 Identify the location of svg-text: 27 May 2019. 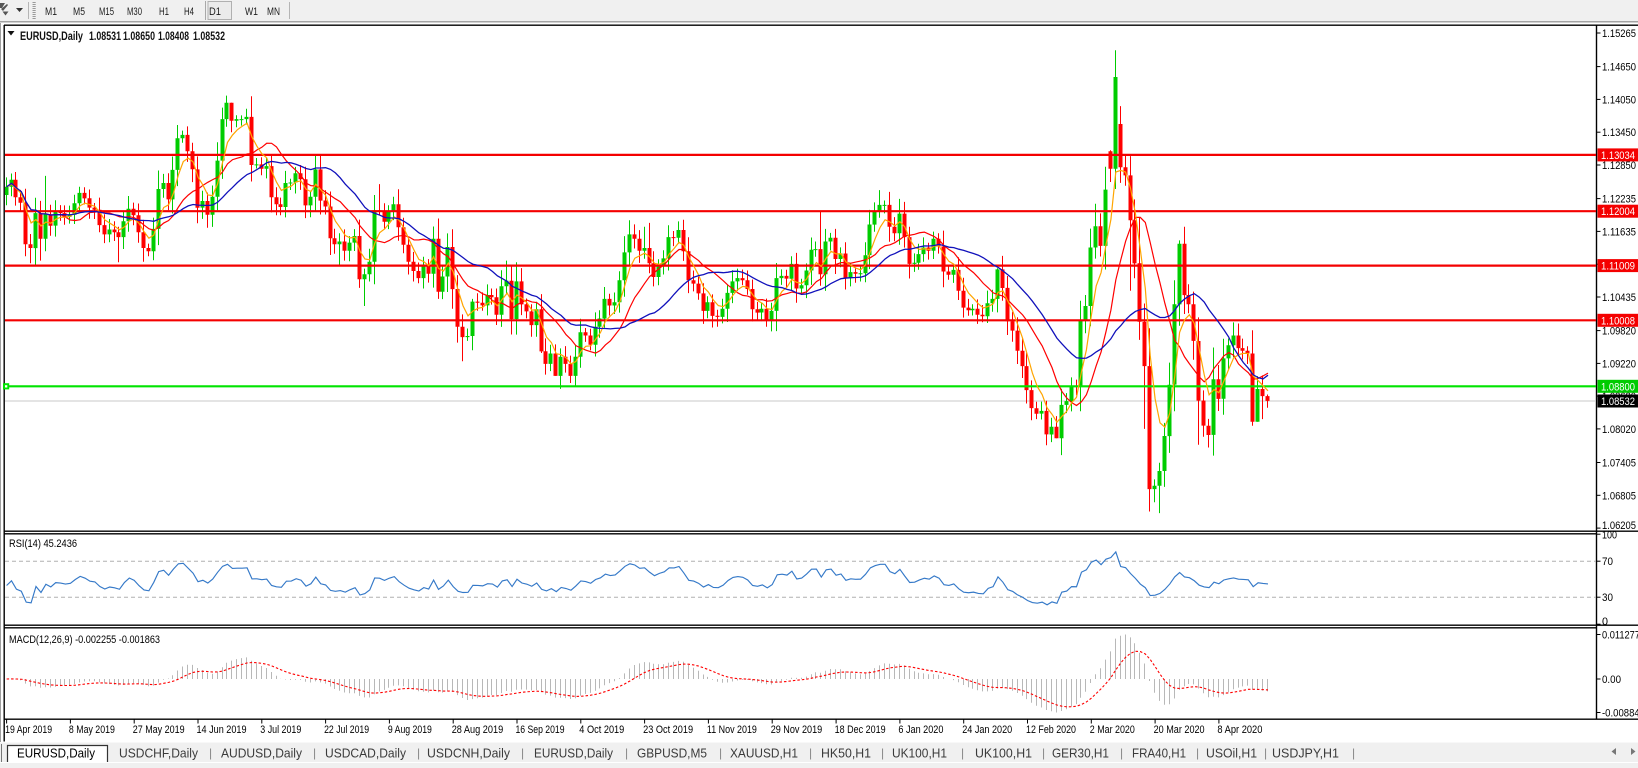
(159, 730).